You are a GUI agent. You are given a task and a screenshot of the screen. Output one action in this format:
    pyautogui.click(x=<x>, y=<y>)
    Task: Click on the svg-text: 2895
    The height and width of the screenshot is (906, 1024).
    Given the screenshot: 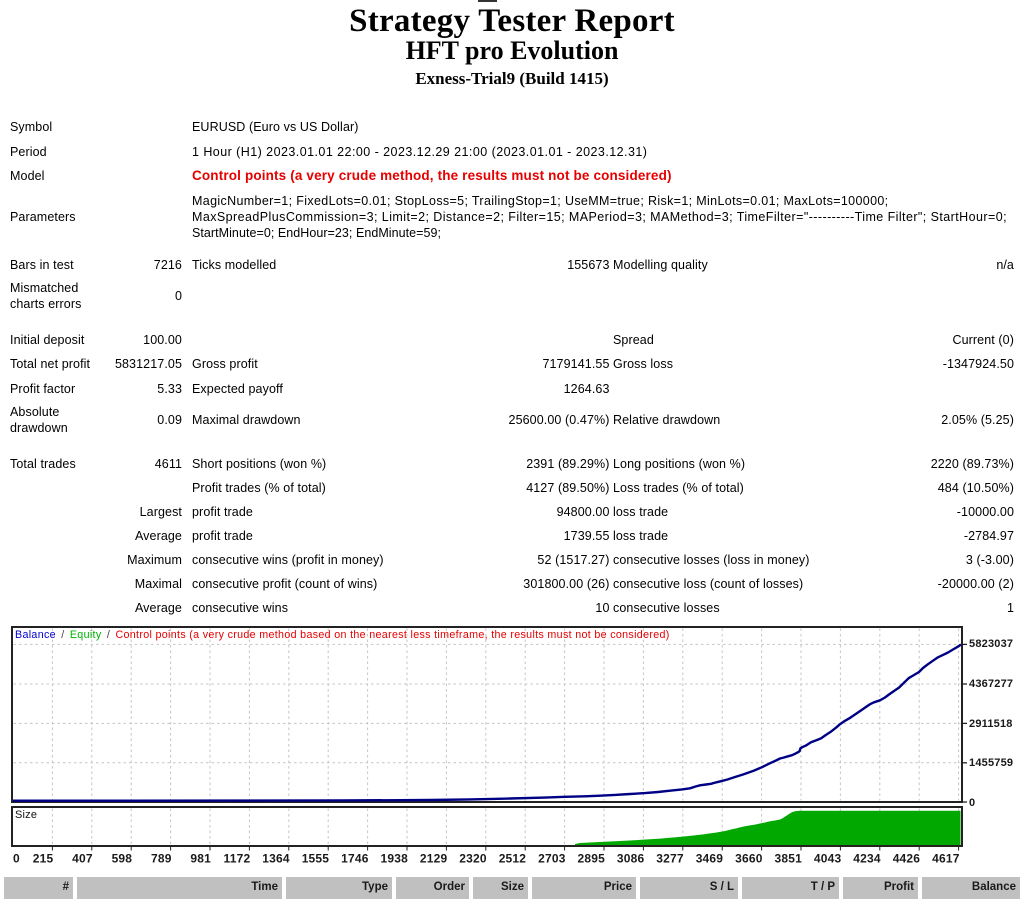 What is the action you would take?
    pyautogui.click(x=592, y=858)
    